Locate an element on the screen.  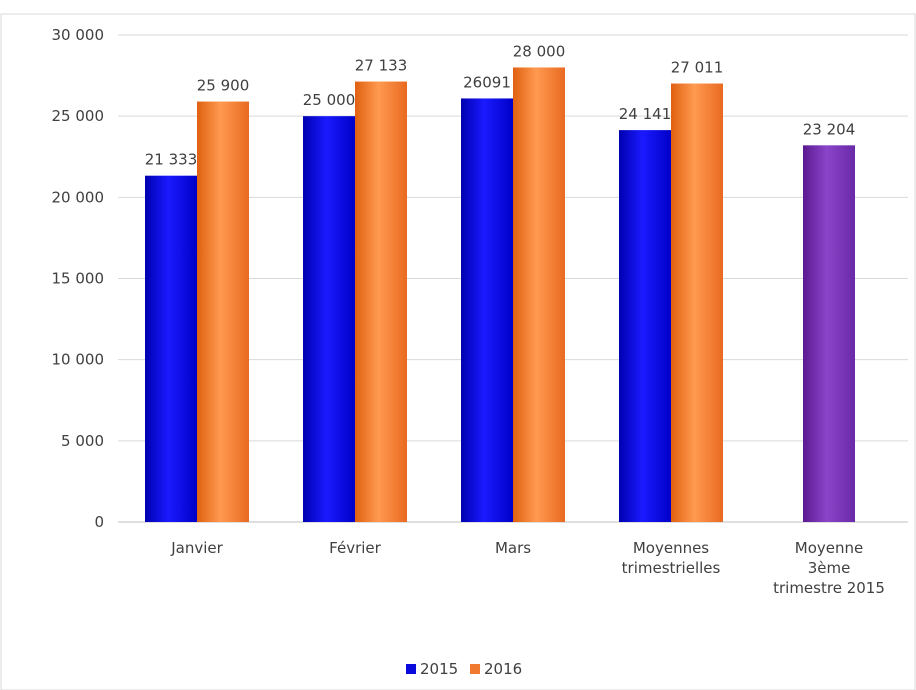
data-label: 27 011 is located at coordinates (697, 68).